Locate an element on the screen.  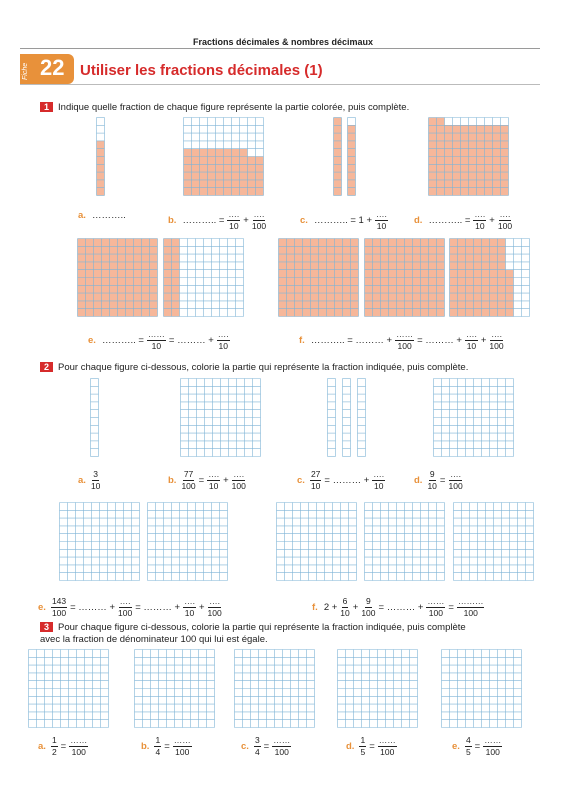
header-rule is located at coordinates (280, 48).